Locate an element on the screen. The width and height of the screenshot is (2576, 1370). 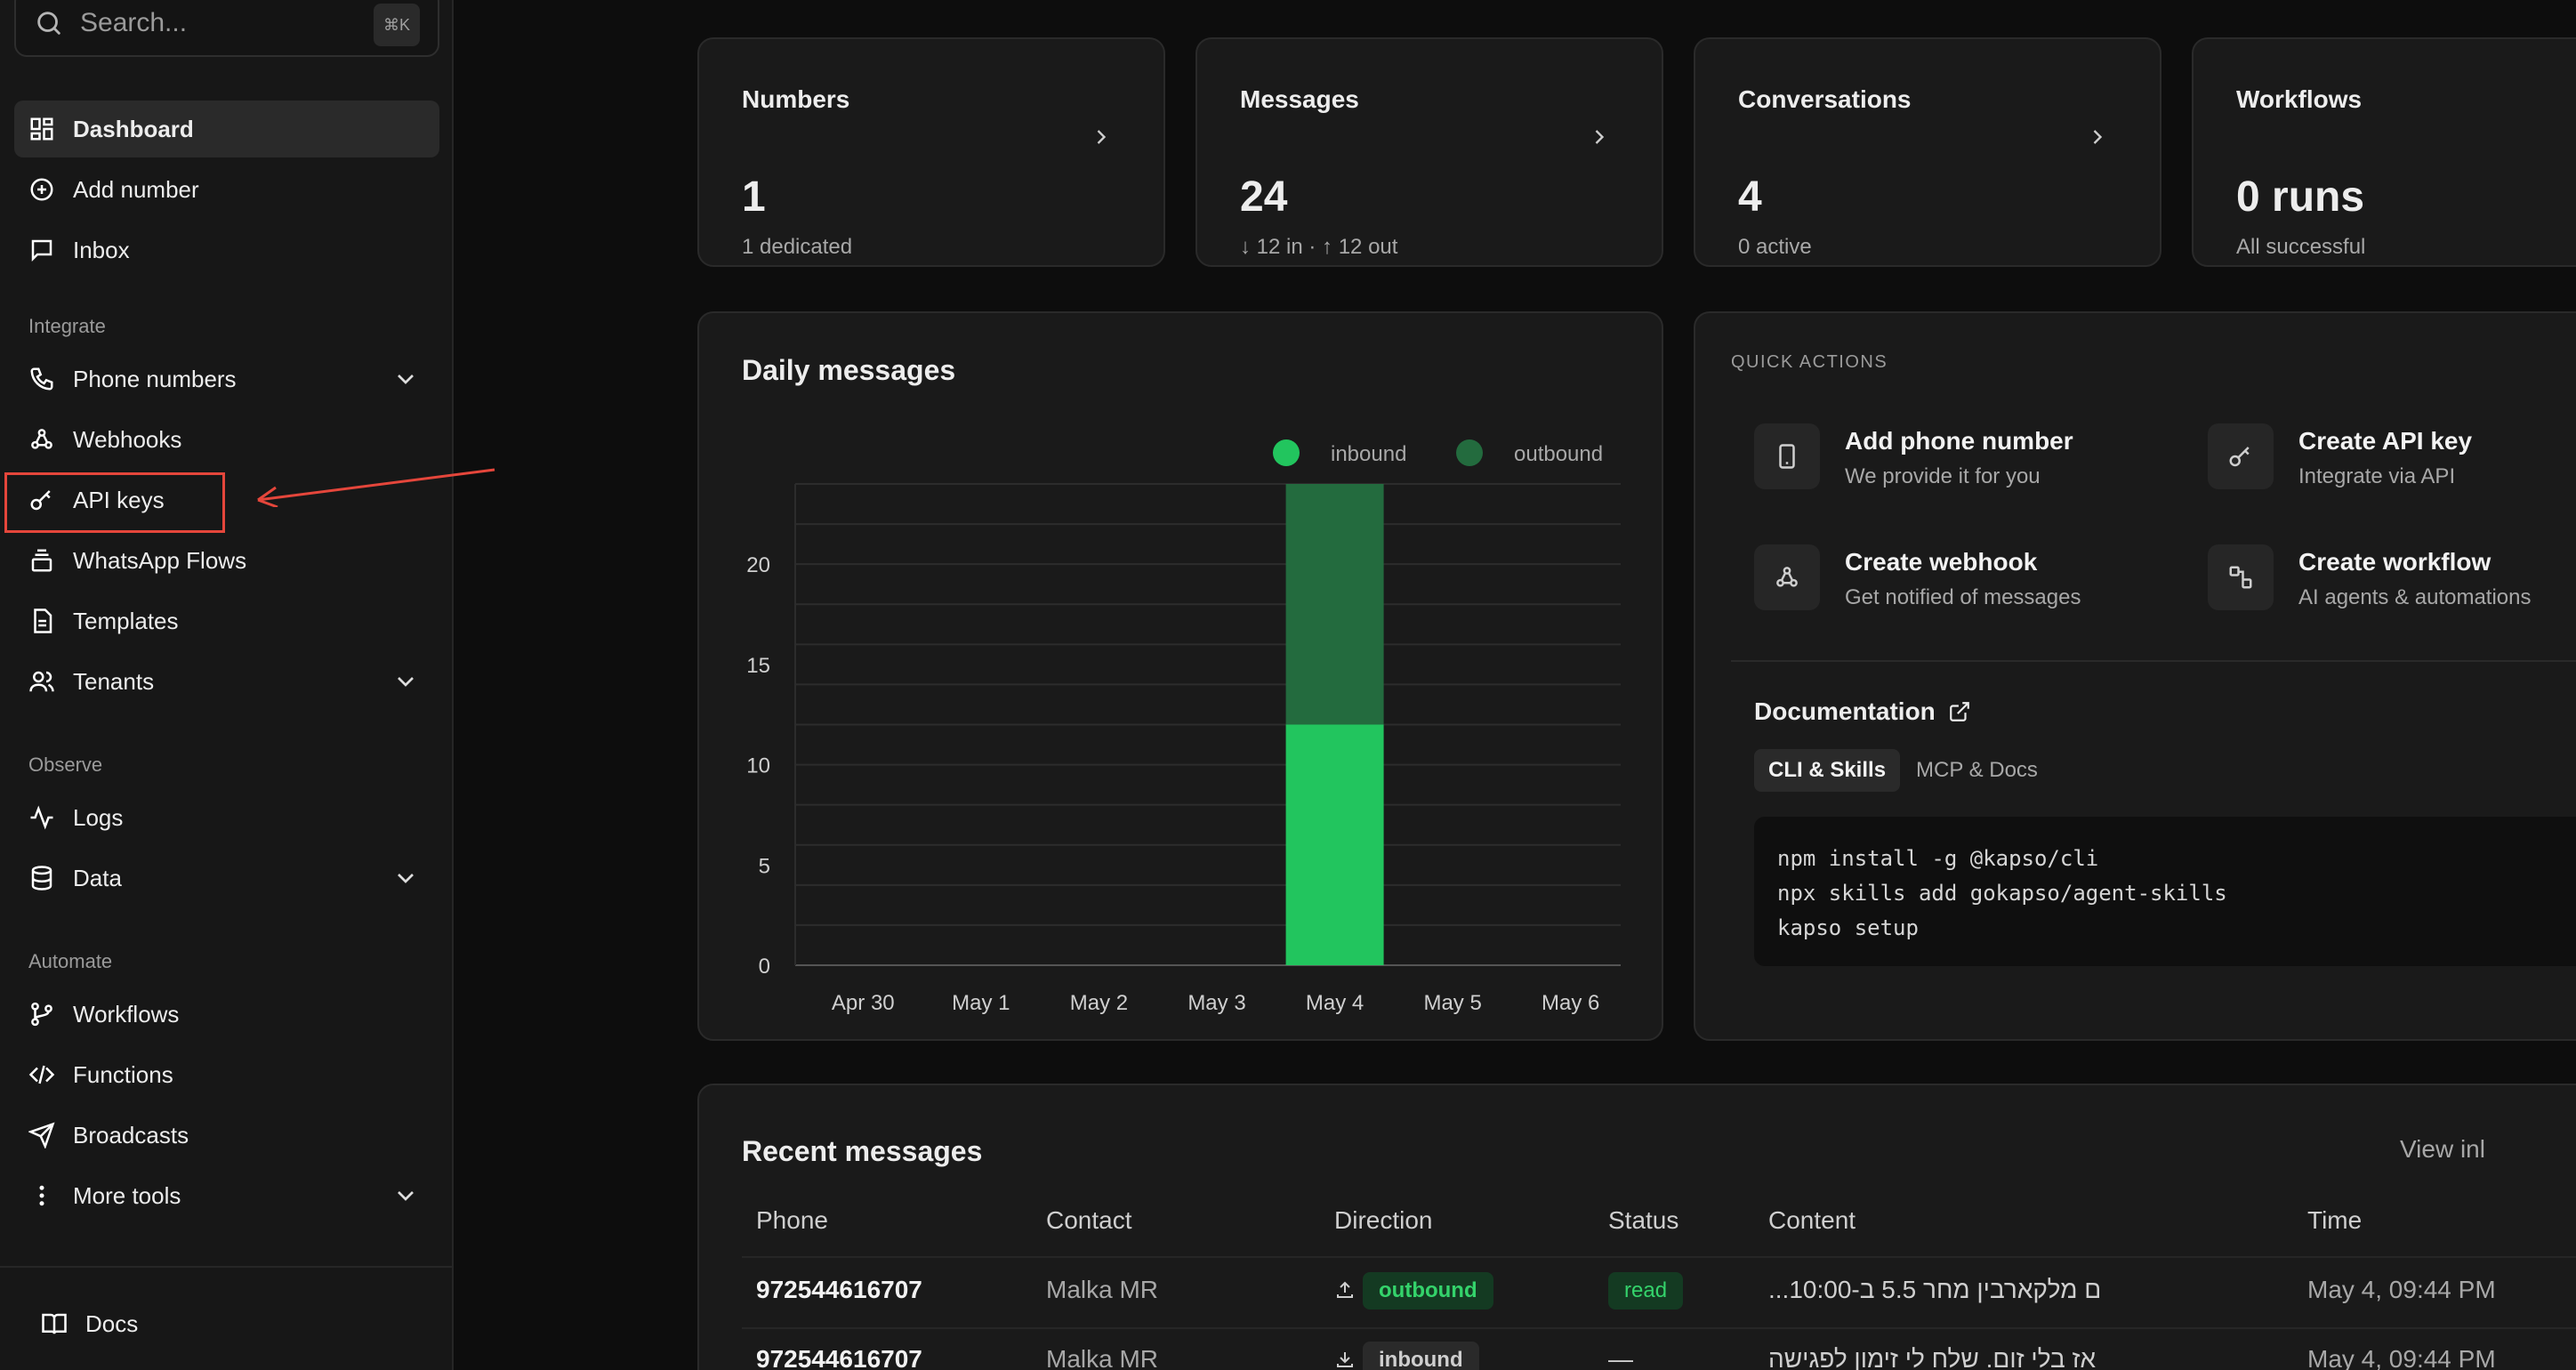
quick-action-create-workflow: Create workflow AI agents & automations is located at coordinates (2370, 577).